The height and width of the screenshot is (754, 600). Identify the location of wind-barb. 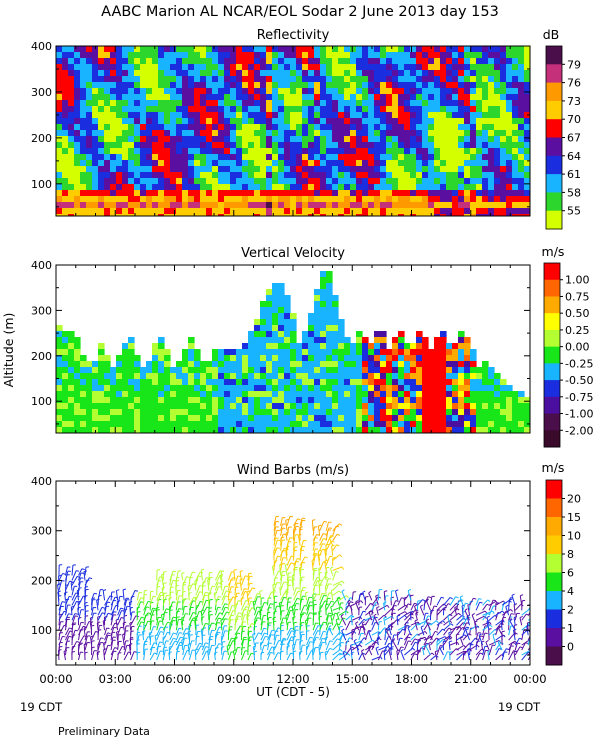
(71, 611).